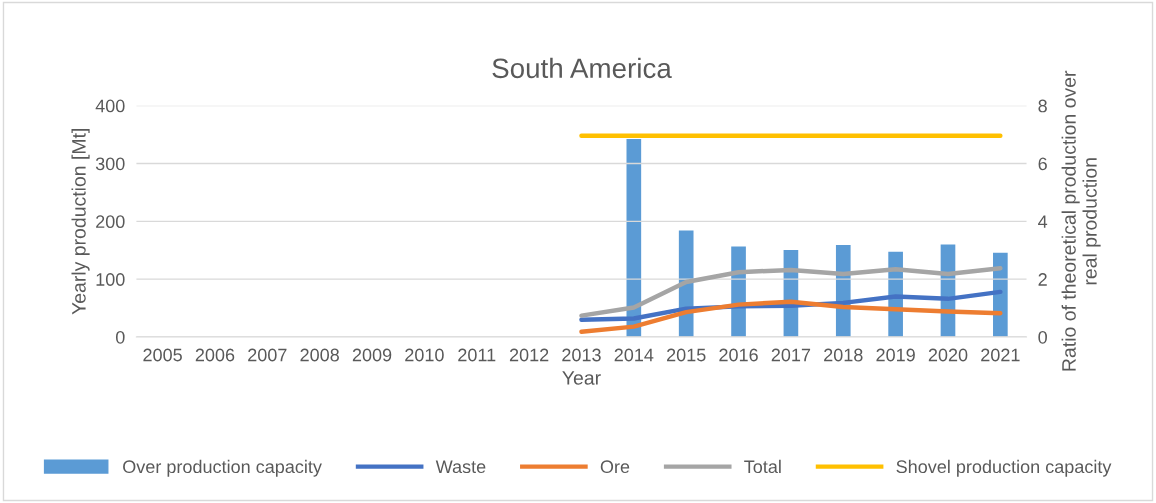 This screenshot has height=503, width=1156. Describe the element at coordinates (1042, 164) in the screenshot. I see `y2-tick-label: 6` at that location.